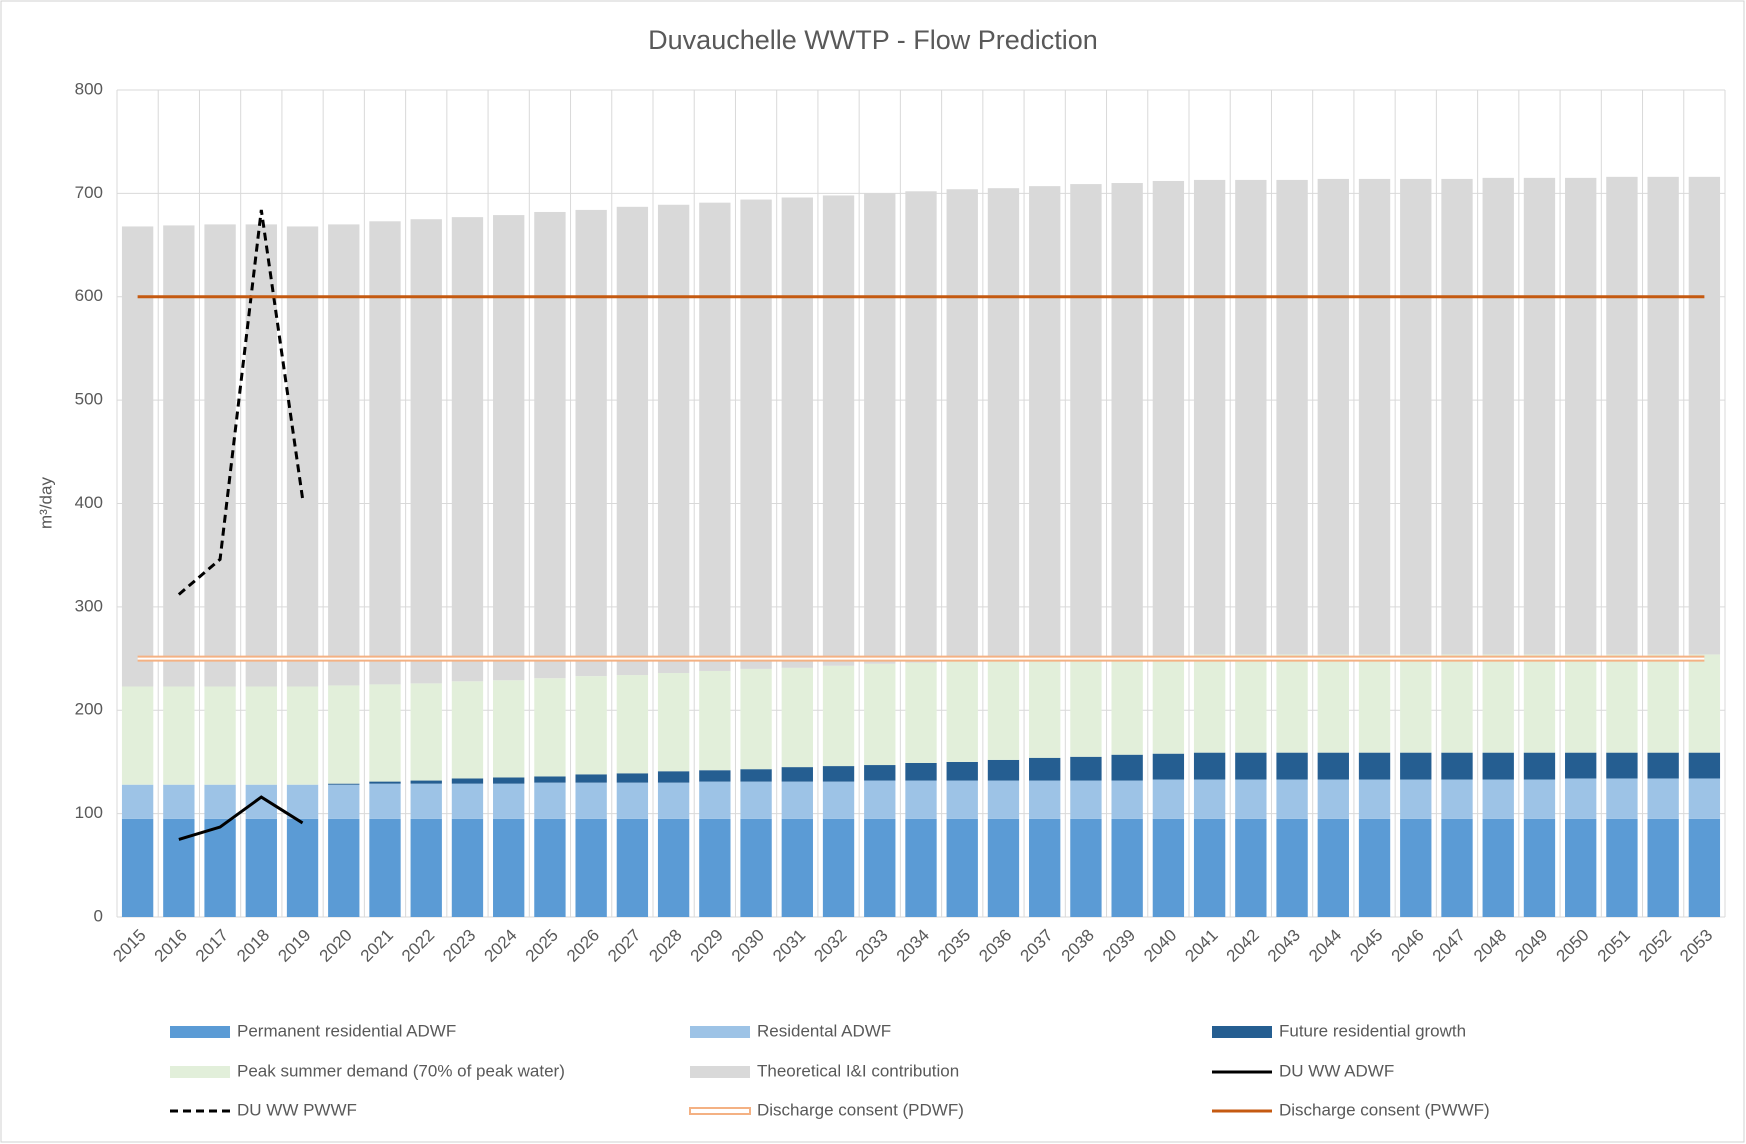 Image resolution: width=1746 pixels, height=1144 pixels. What do you see at coordinates (89, 812) in the screenshot?
I see `y-tick-label: 100` at bounding box center [89, 812].